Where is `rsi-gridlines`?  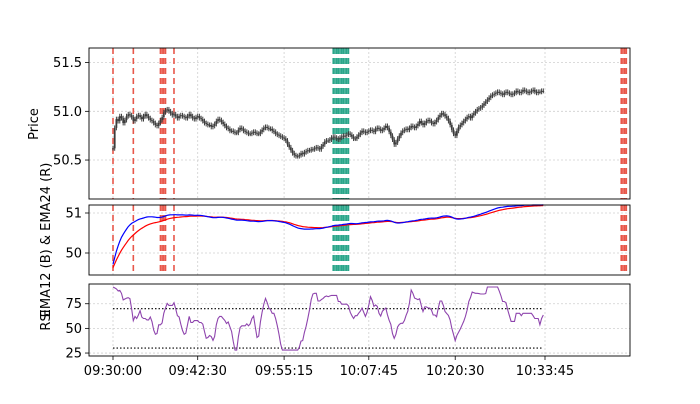 rsi-gridlines is located at coordinates (359, 320).